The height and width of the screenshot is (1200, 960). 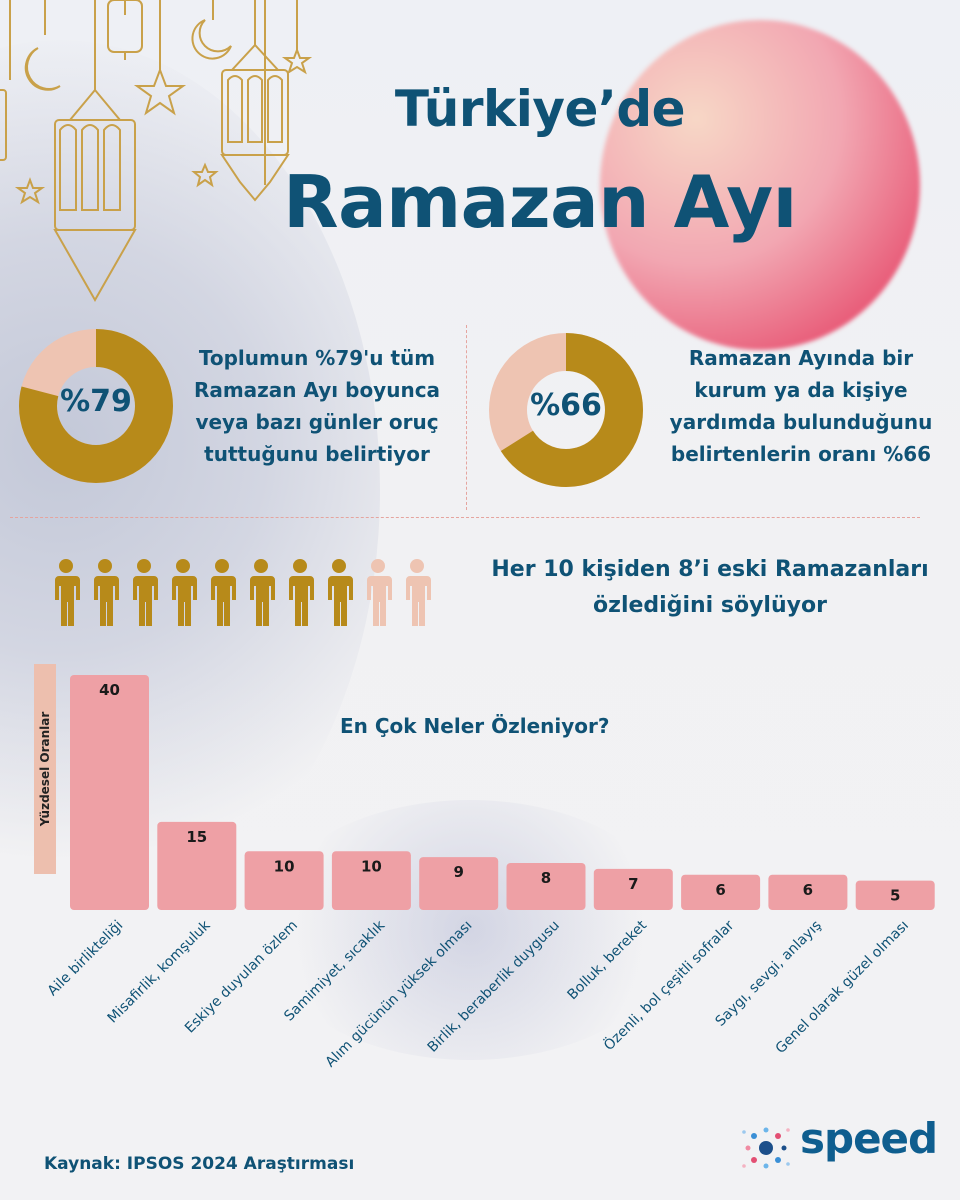 I want to click on speed-logo-icon, so click(x=766, y=1148).